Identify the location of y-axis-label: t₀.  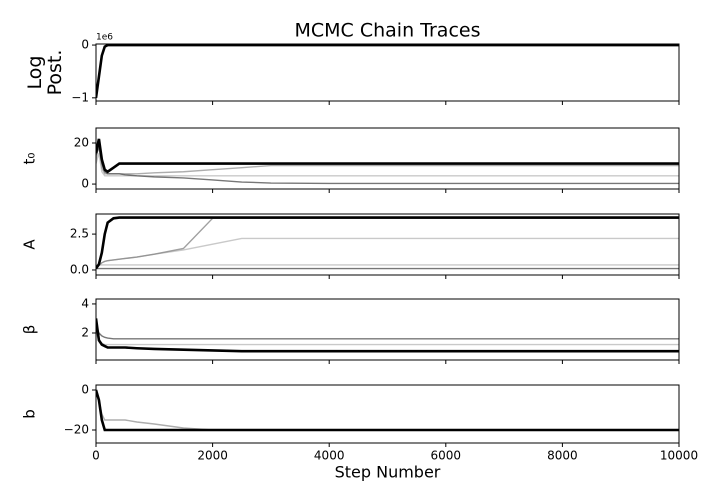
(30, 159).